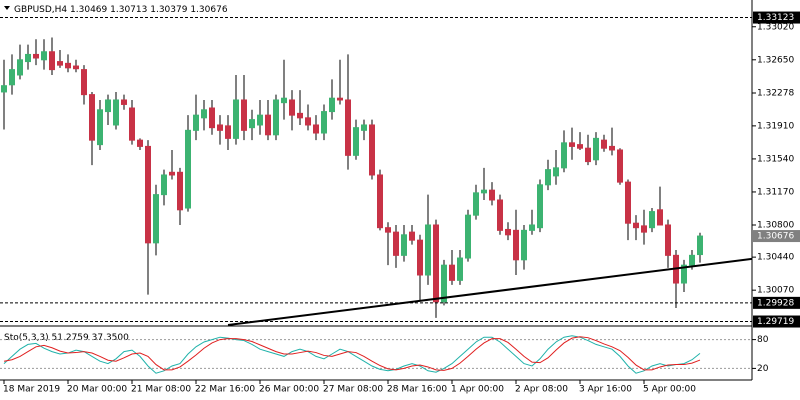  I want to click on y-tick-label: 1.30800, so click(775, 225).